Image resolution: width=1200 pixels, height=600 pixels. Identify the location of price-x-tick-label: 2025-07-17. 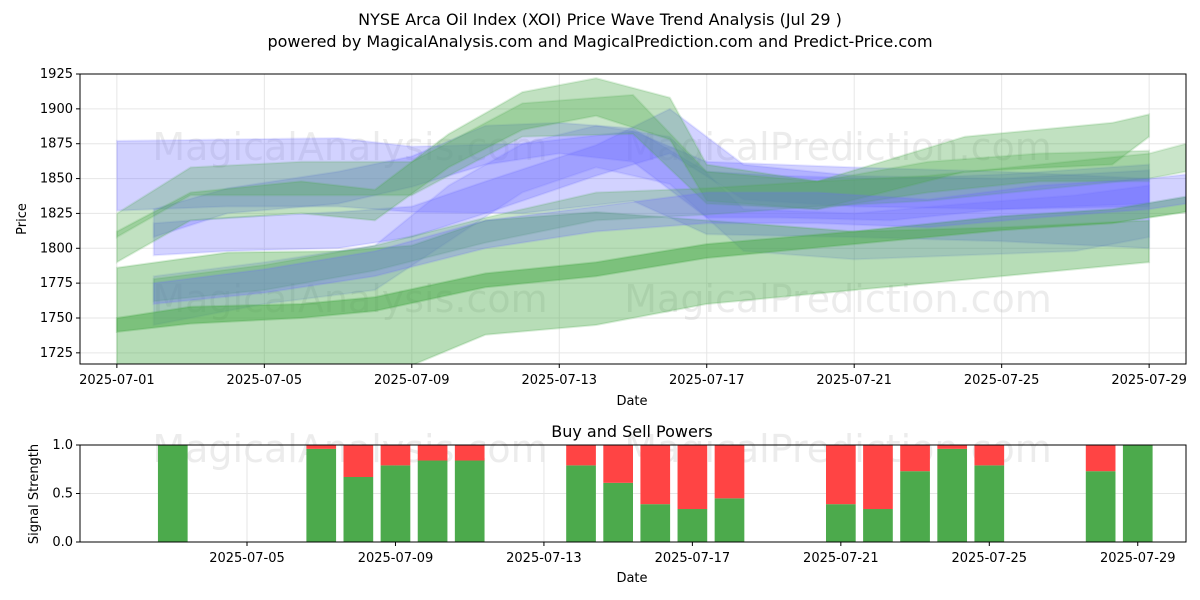
(707, 380).